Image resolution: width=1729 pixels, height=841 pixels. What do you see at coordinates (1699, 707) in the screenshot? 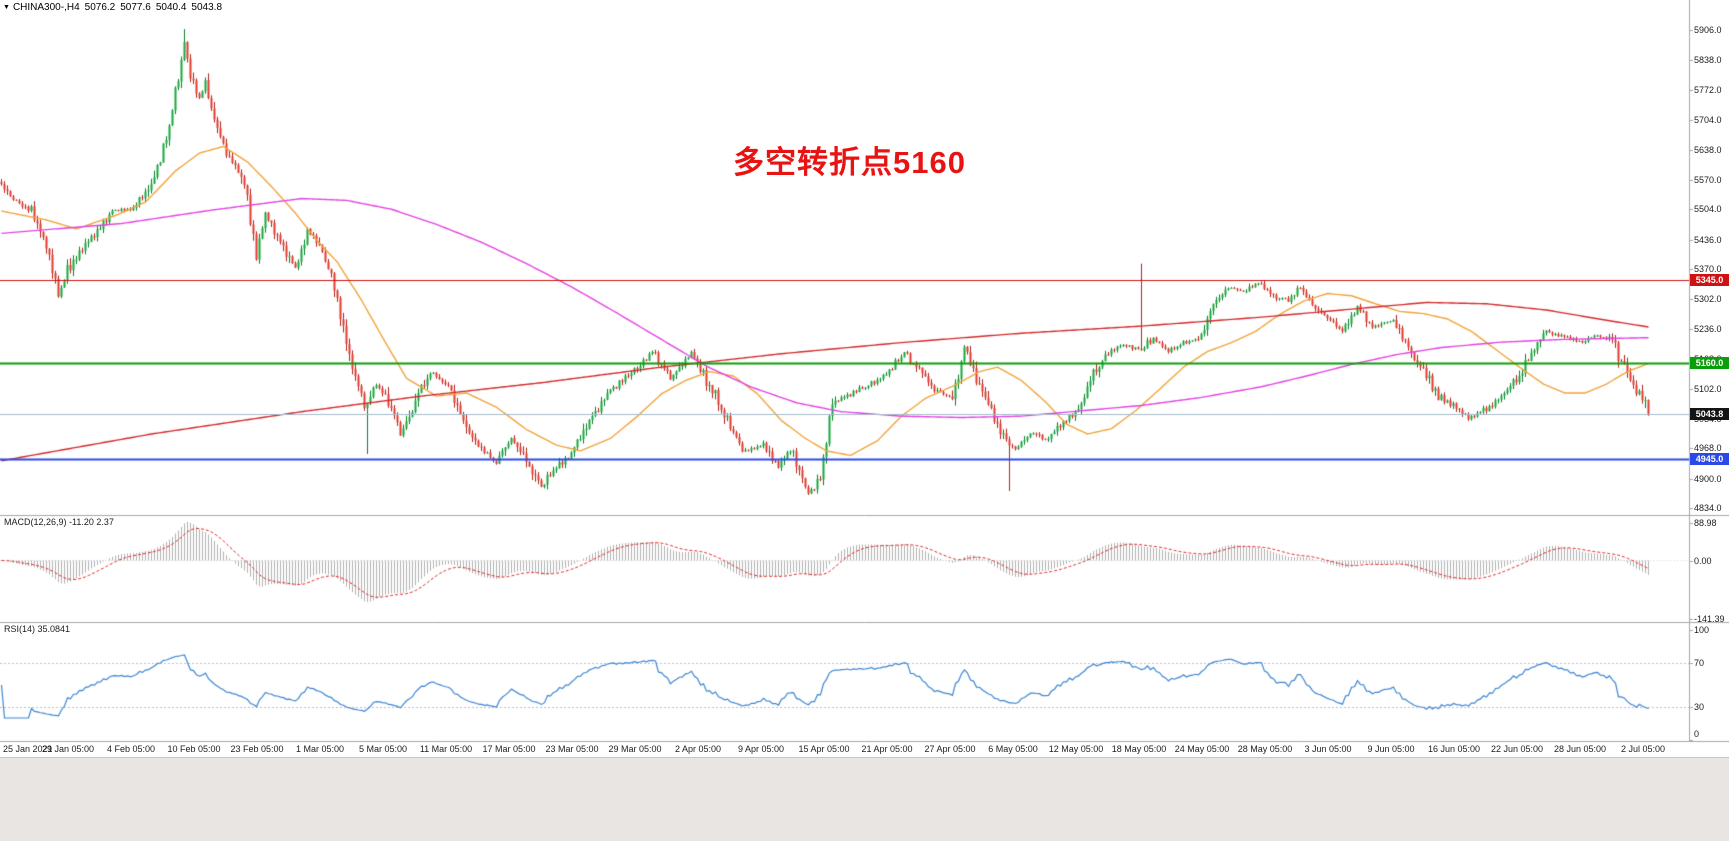
I see `rsi-scale-label: 30` at bounding box center [1699, 707].